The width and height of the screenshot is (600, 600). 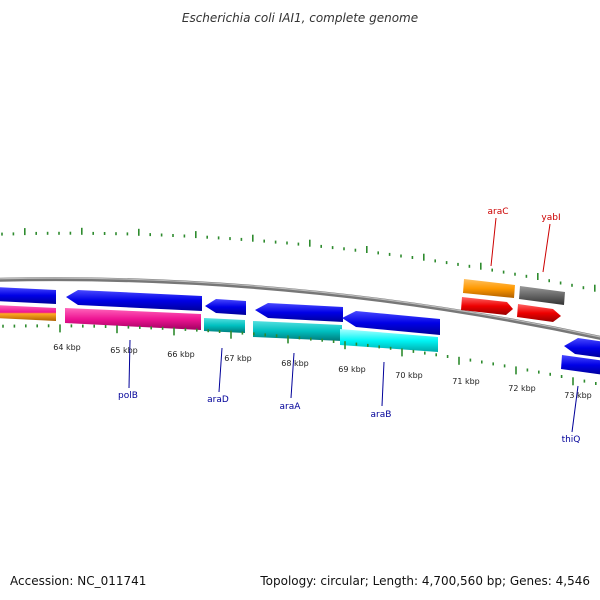 I want to click on reverse-features, so click(x=300, y=331).